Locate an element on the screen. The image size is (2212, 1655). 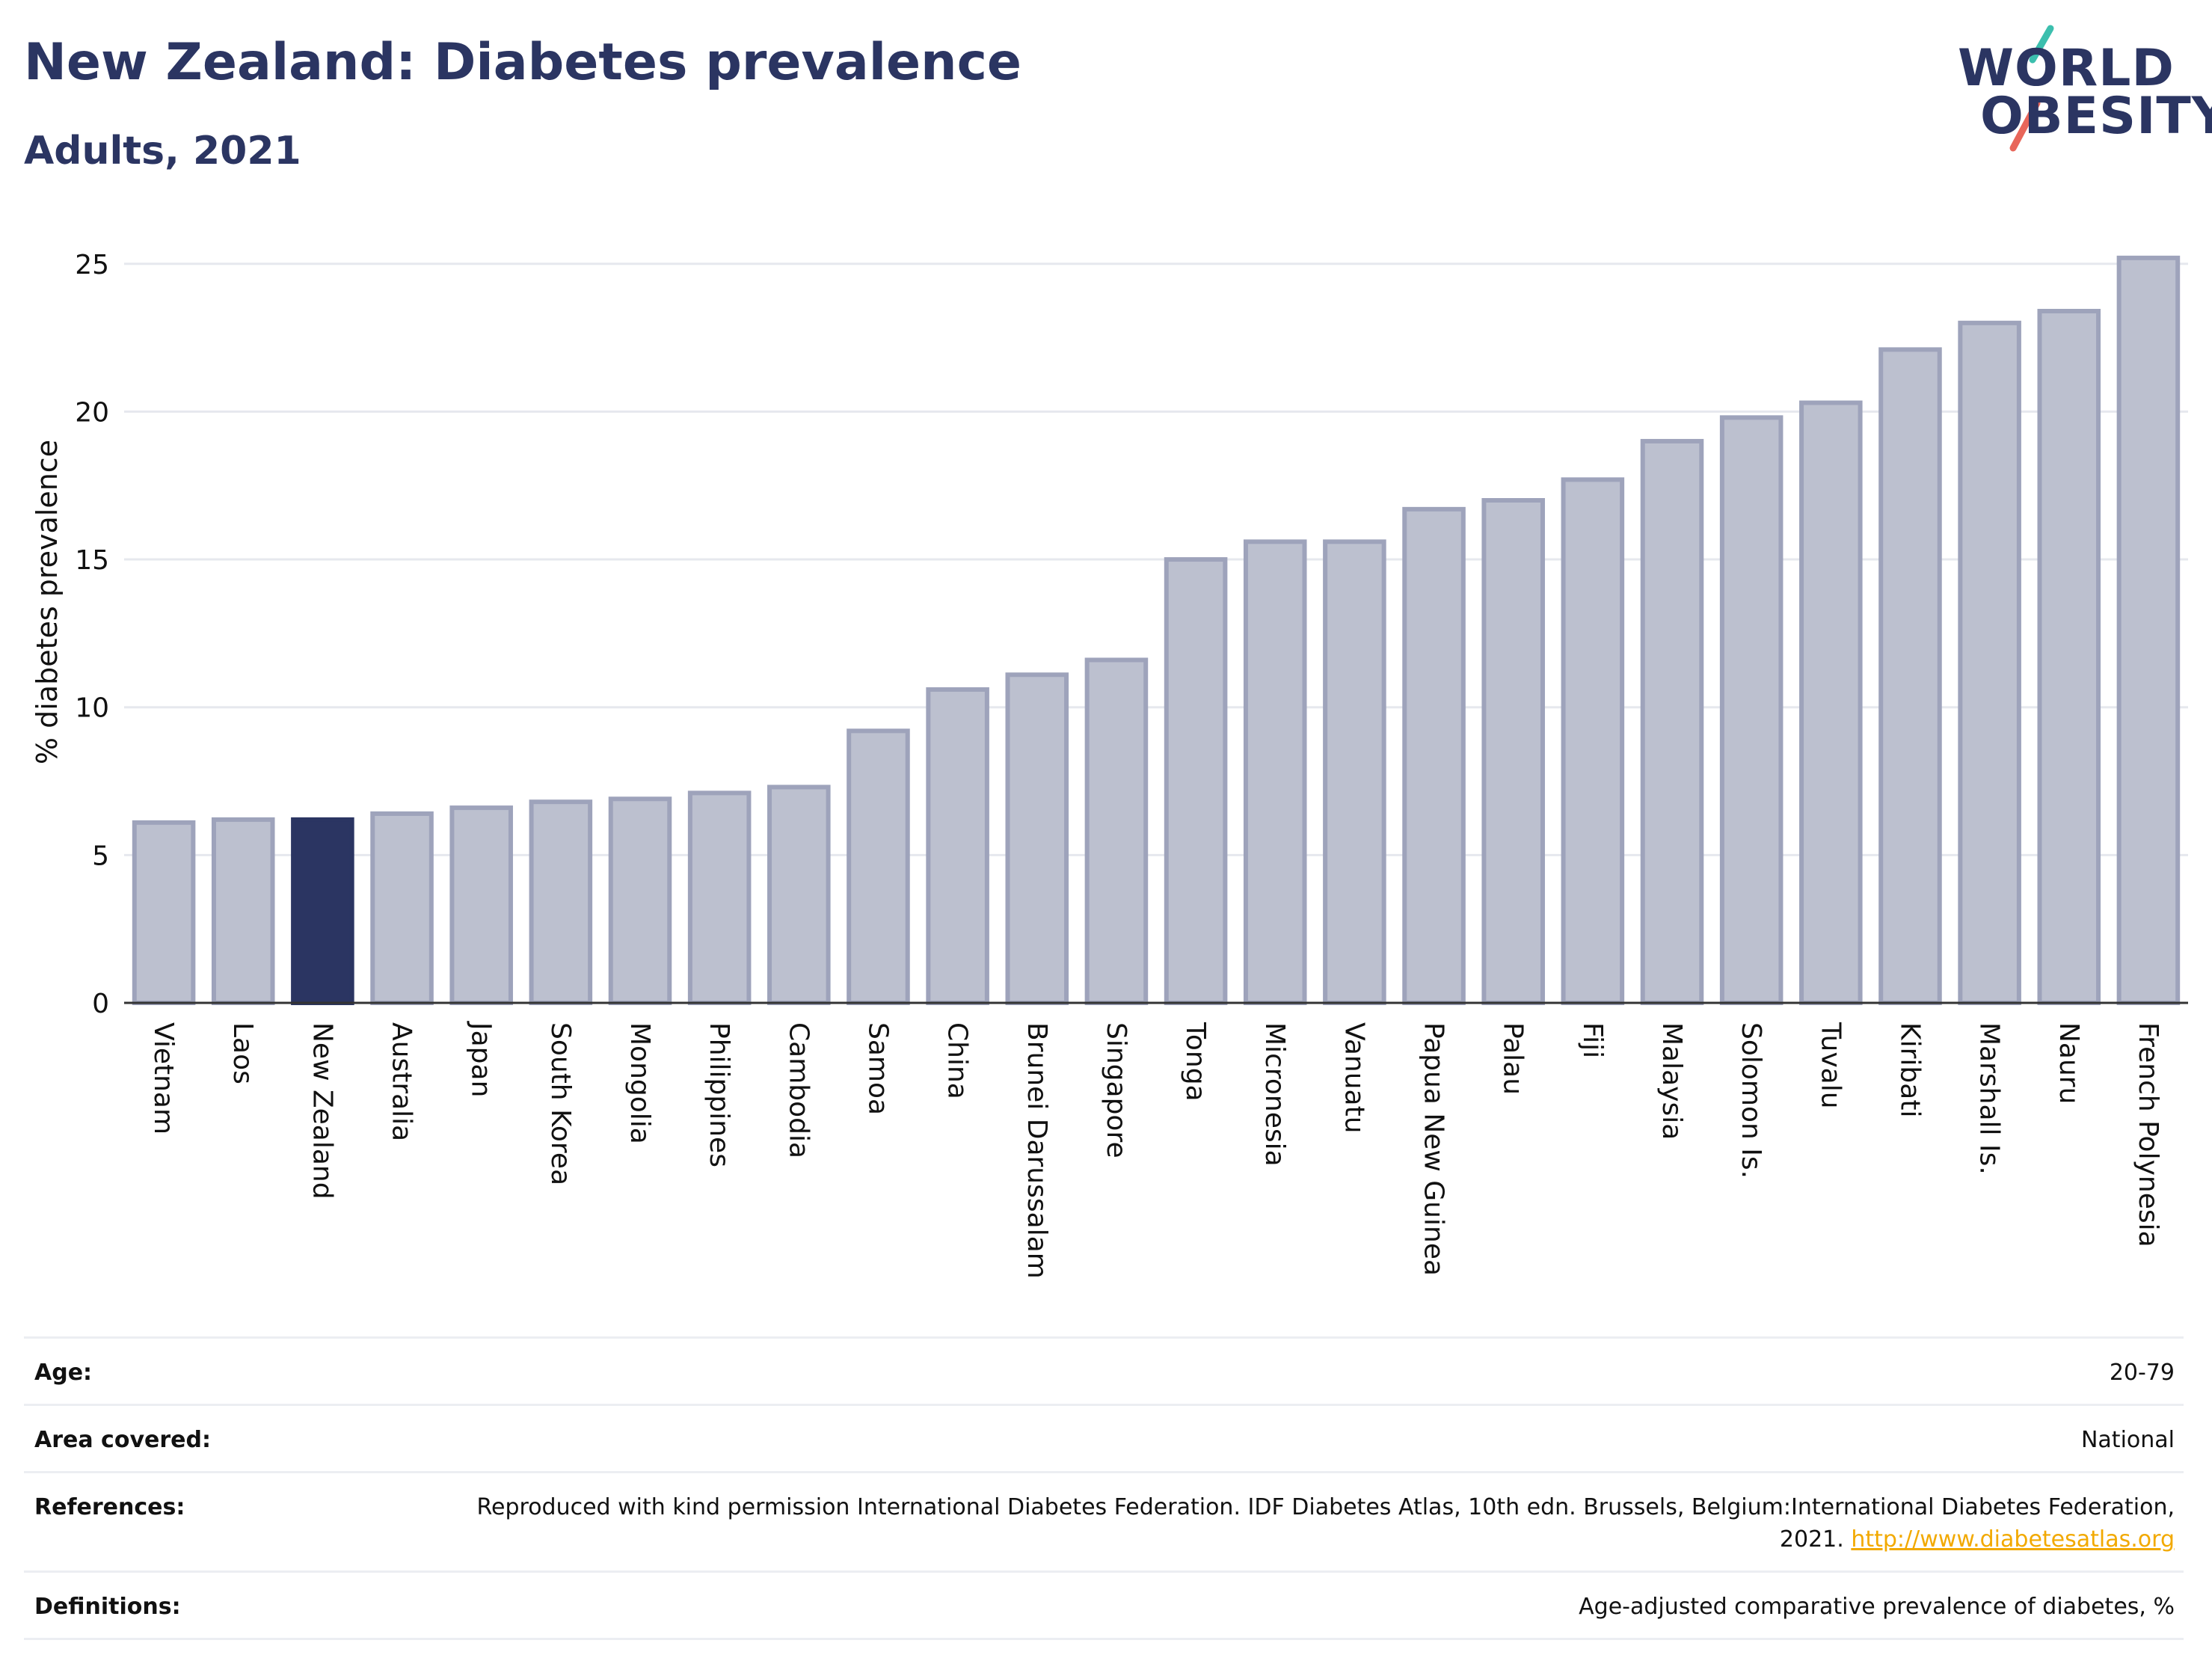
bar-tonga is located at coordinates (1196, 781).